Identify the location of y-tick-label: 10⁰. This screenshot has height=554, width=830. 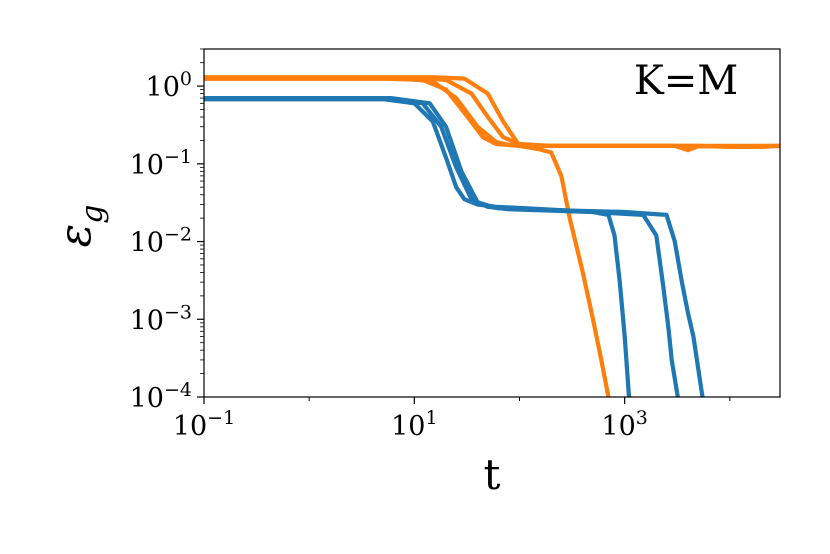
(169, 85).